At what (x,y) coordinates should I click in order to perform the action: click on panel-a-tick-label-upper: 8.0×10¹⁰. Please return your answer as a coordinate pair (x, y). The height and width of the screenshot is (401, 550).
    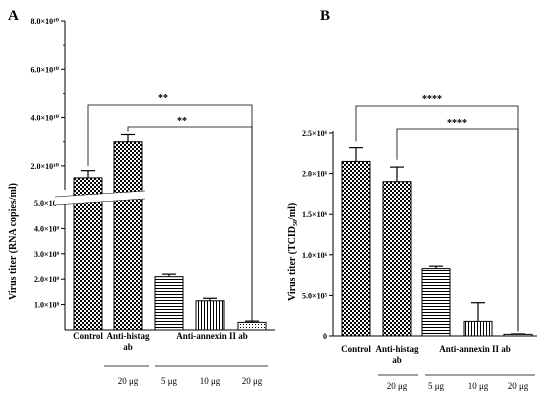
    Looking at the image, I should click on (45, 21).